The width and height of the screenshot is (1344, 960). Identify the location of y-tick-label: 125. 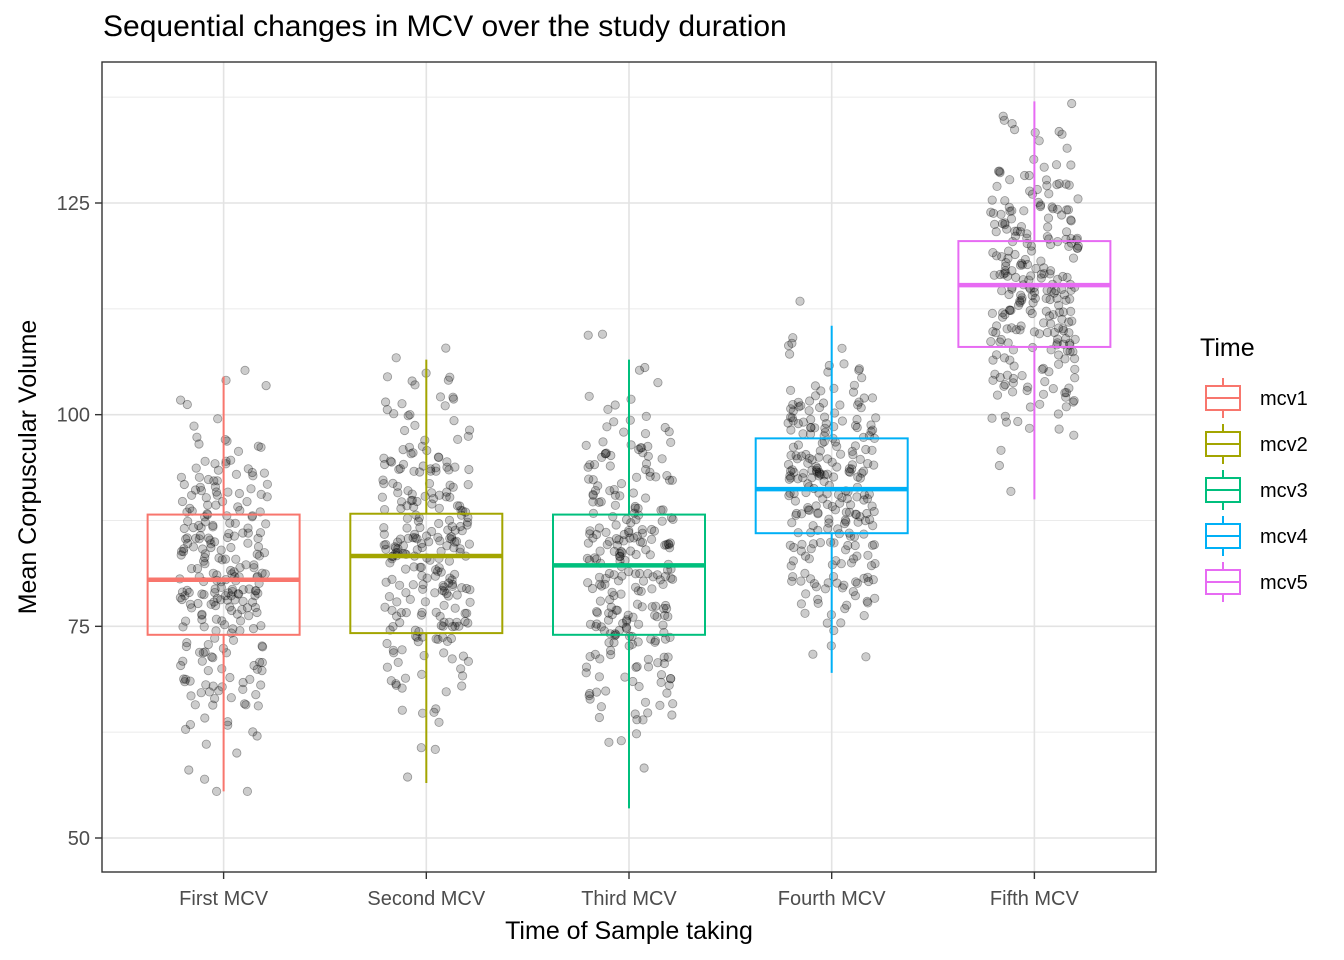
(73, 204).